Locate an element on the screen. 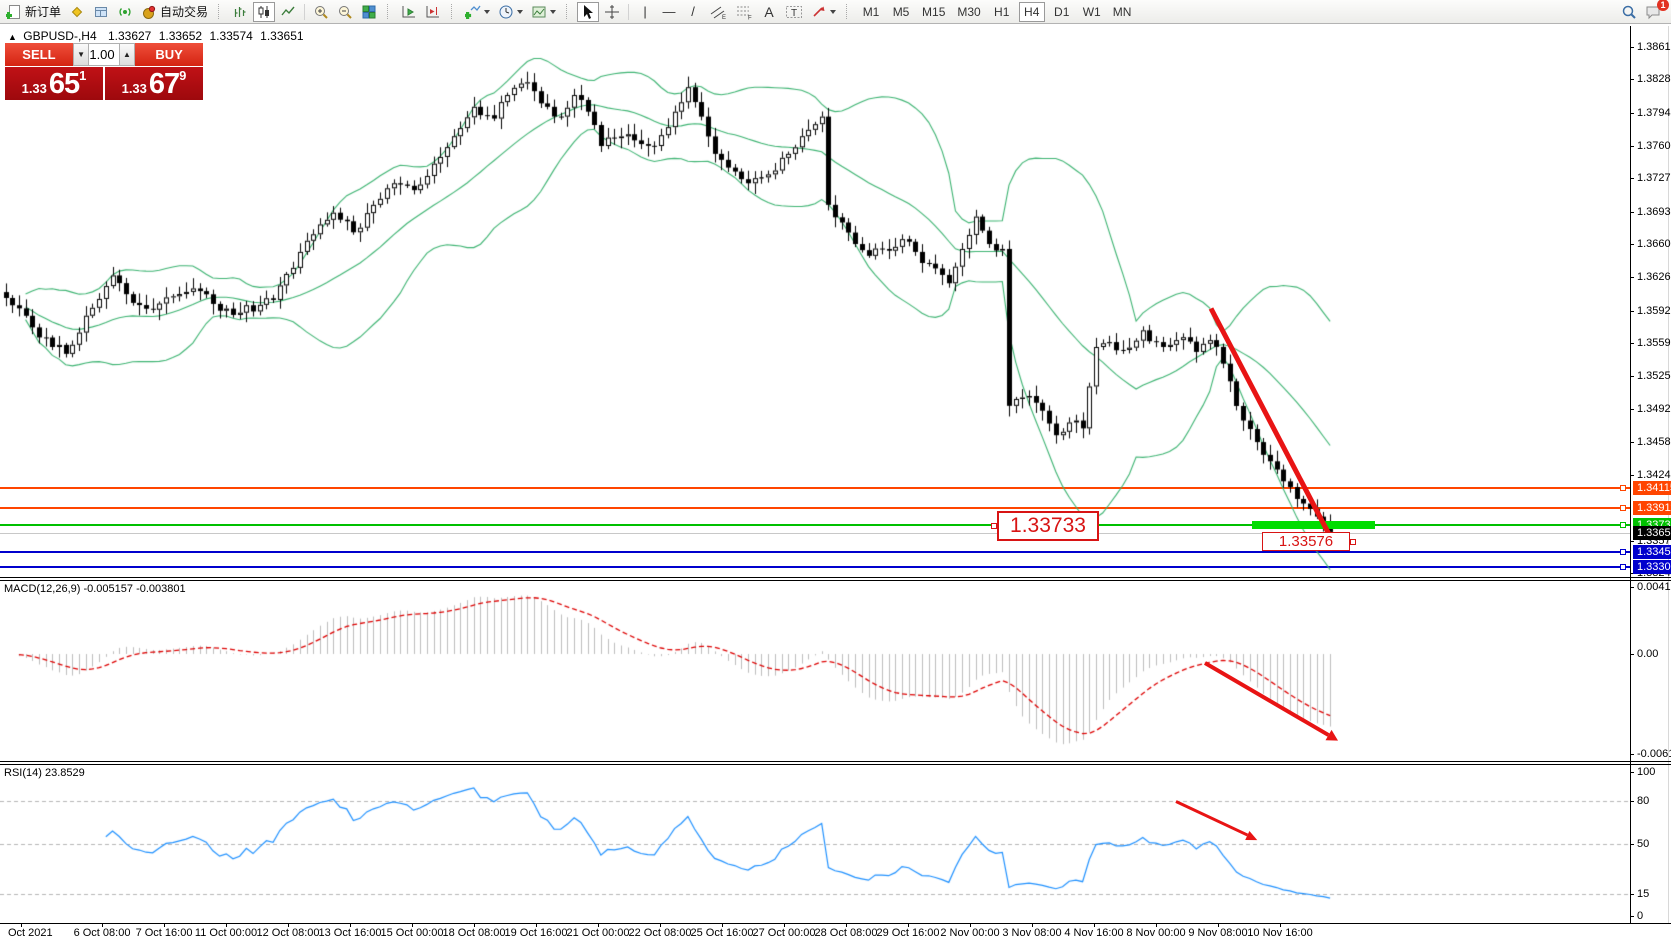  volume-input: 1.00 is located at coordinates (104, 54).